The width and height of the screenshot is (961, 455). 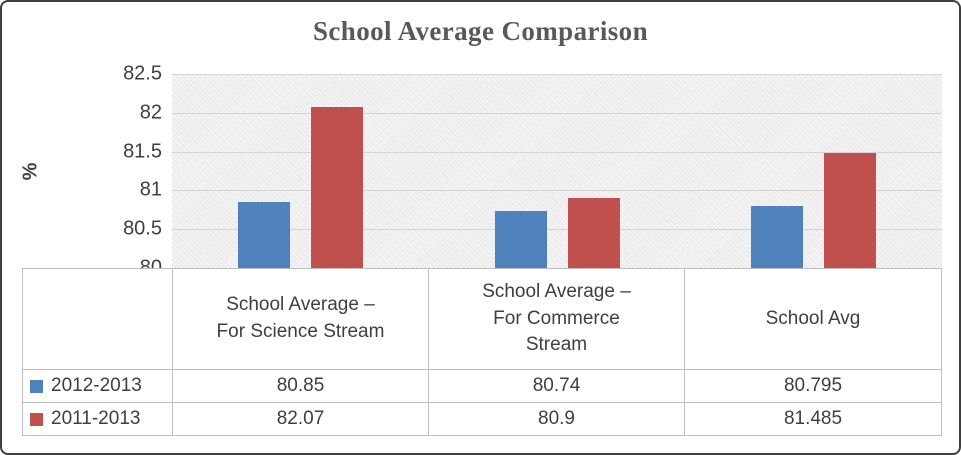 What do you see at coordinates (301, 418) in the screenshot?
I see `value-cell: 82.07` at bounding box center [301, 418].